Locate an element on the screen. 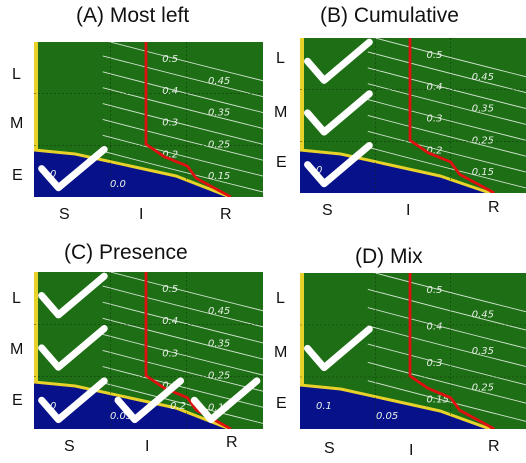 This screenshot has height=463, width=526. panel-c-ylabel-e: E is located at coordinates (17, 400).